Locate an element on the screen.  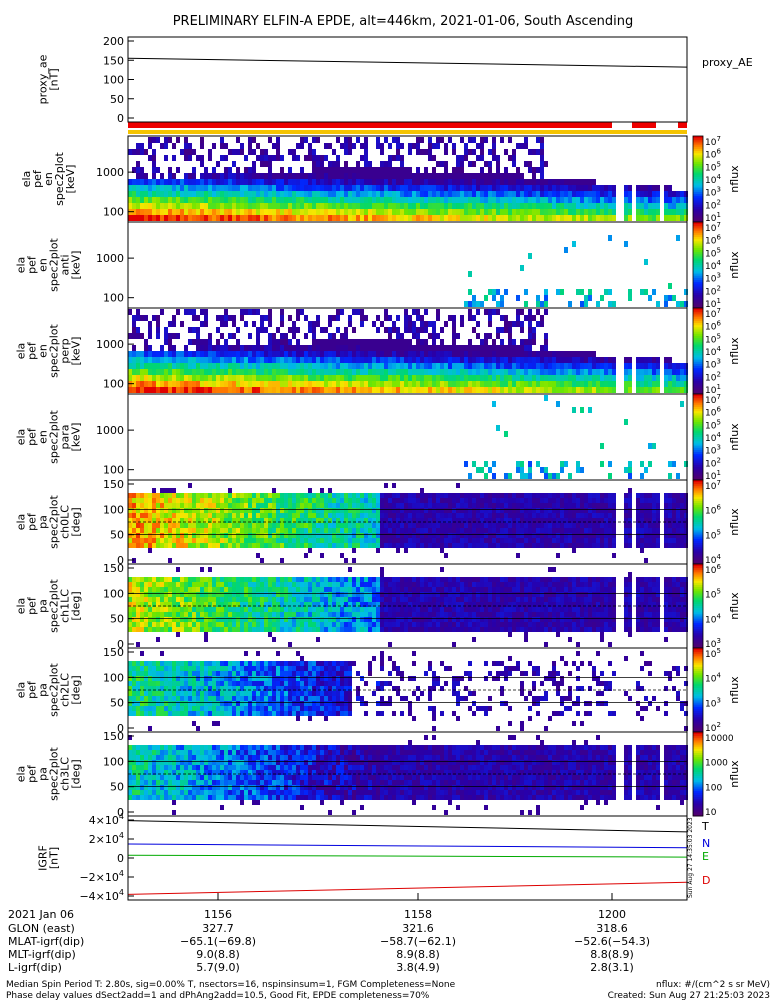
colorbar-tick-label: 10⁷ is located at coordinates (713, 141).